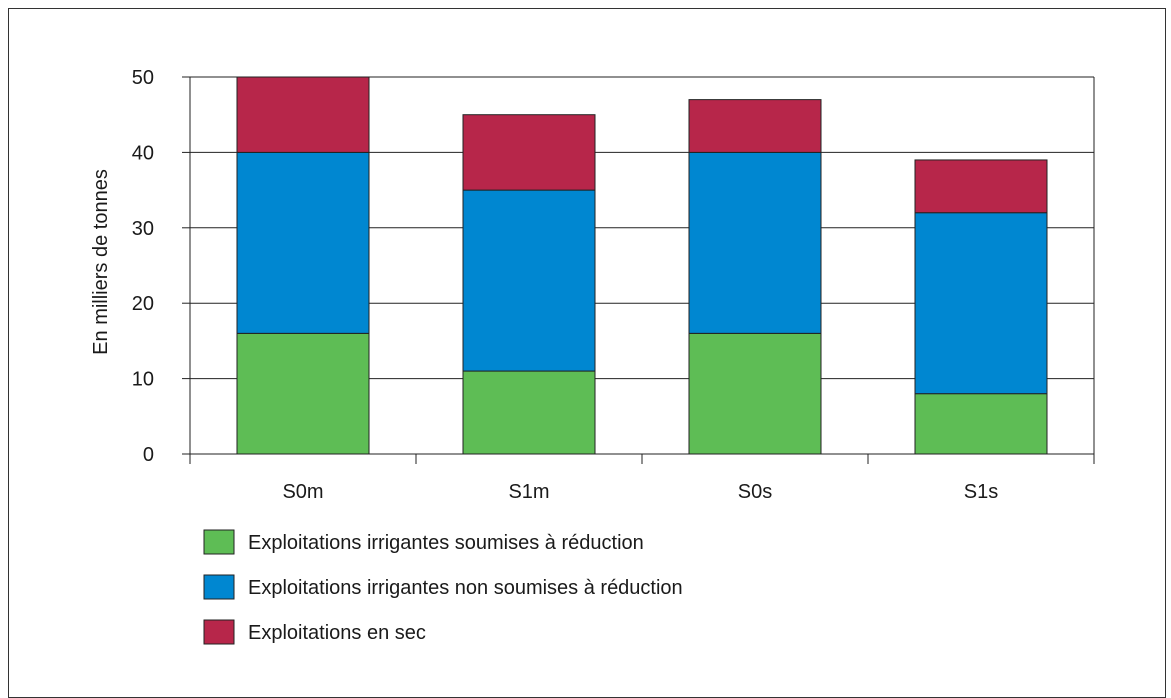 Image resolution: width=1171 pixels, height=698 pixels. What do you see at coordinates (143, 78) in the screenshot?
I see `y-tick-label-50: 50` at bounding box center [143, 78].